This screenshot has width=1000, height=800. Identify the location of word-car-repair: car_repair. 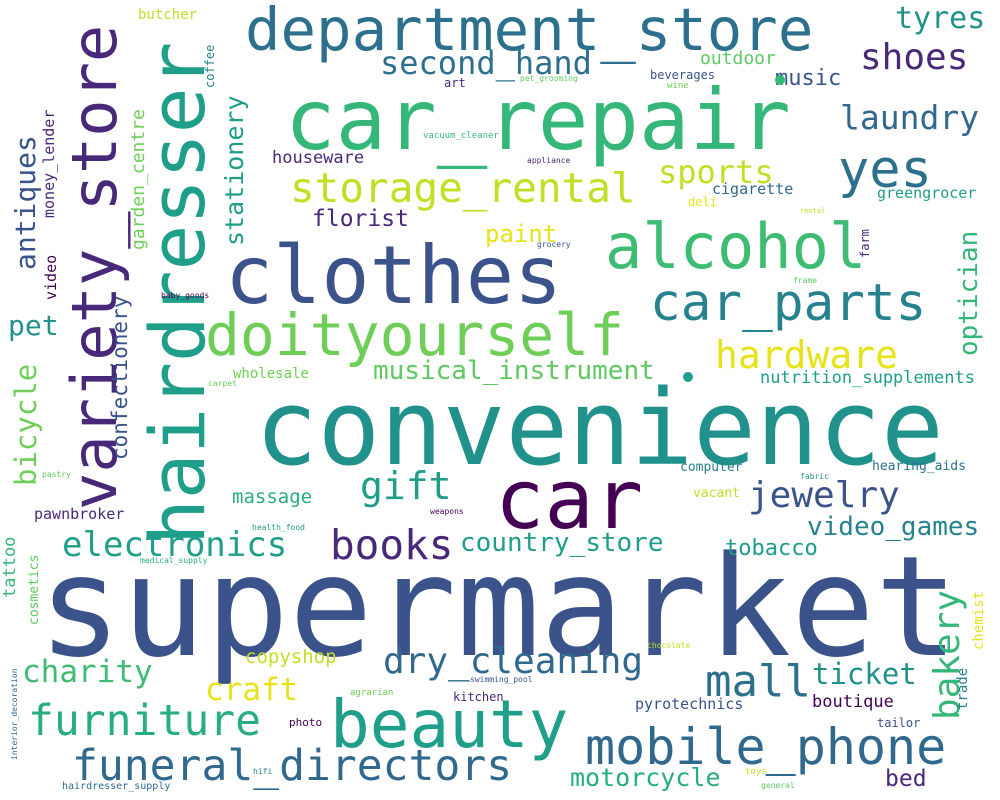
(538, 120).